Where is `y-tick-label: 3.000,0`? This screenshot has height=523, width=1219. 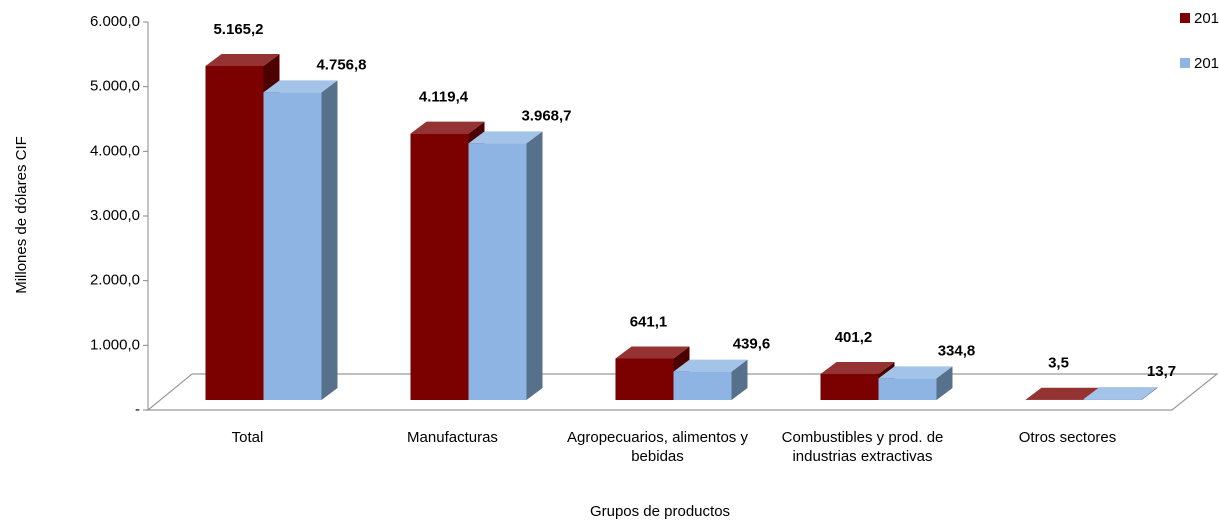 y-tick-label: 3.000,0 is located at coordinates (115, 215).